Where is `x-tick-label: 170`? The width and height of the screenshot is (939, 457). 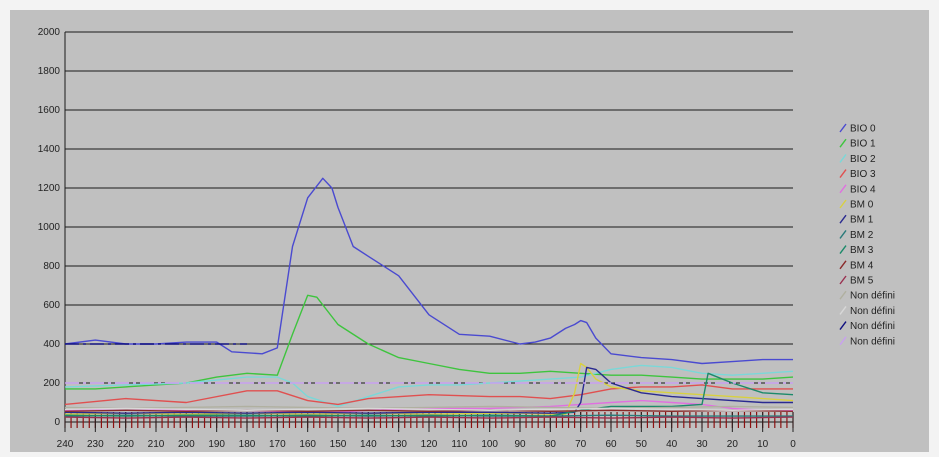
x-tick-label: 170 is located at coordinates (277, 444).